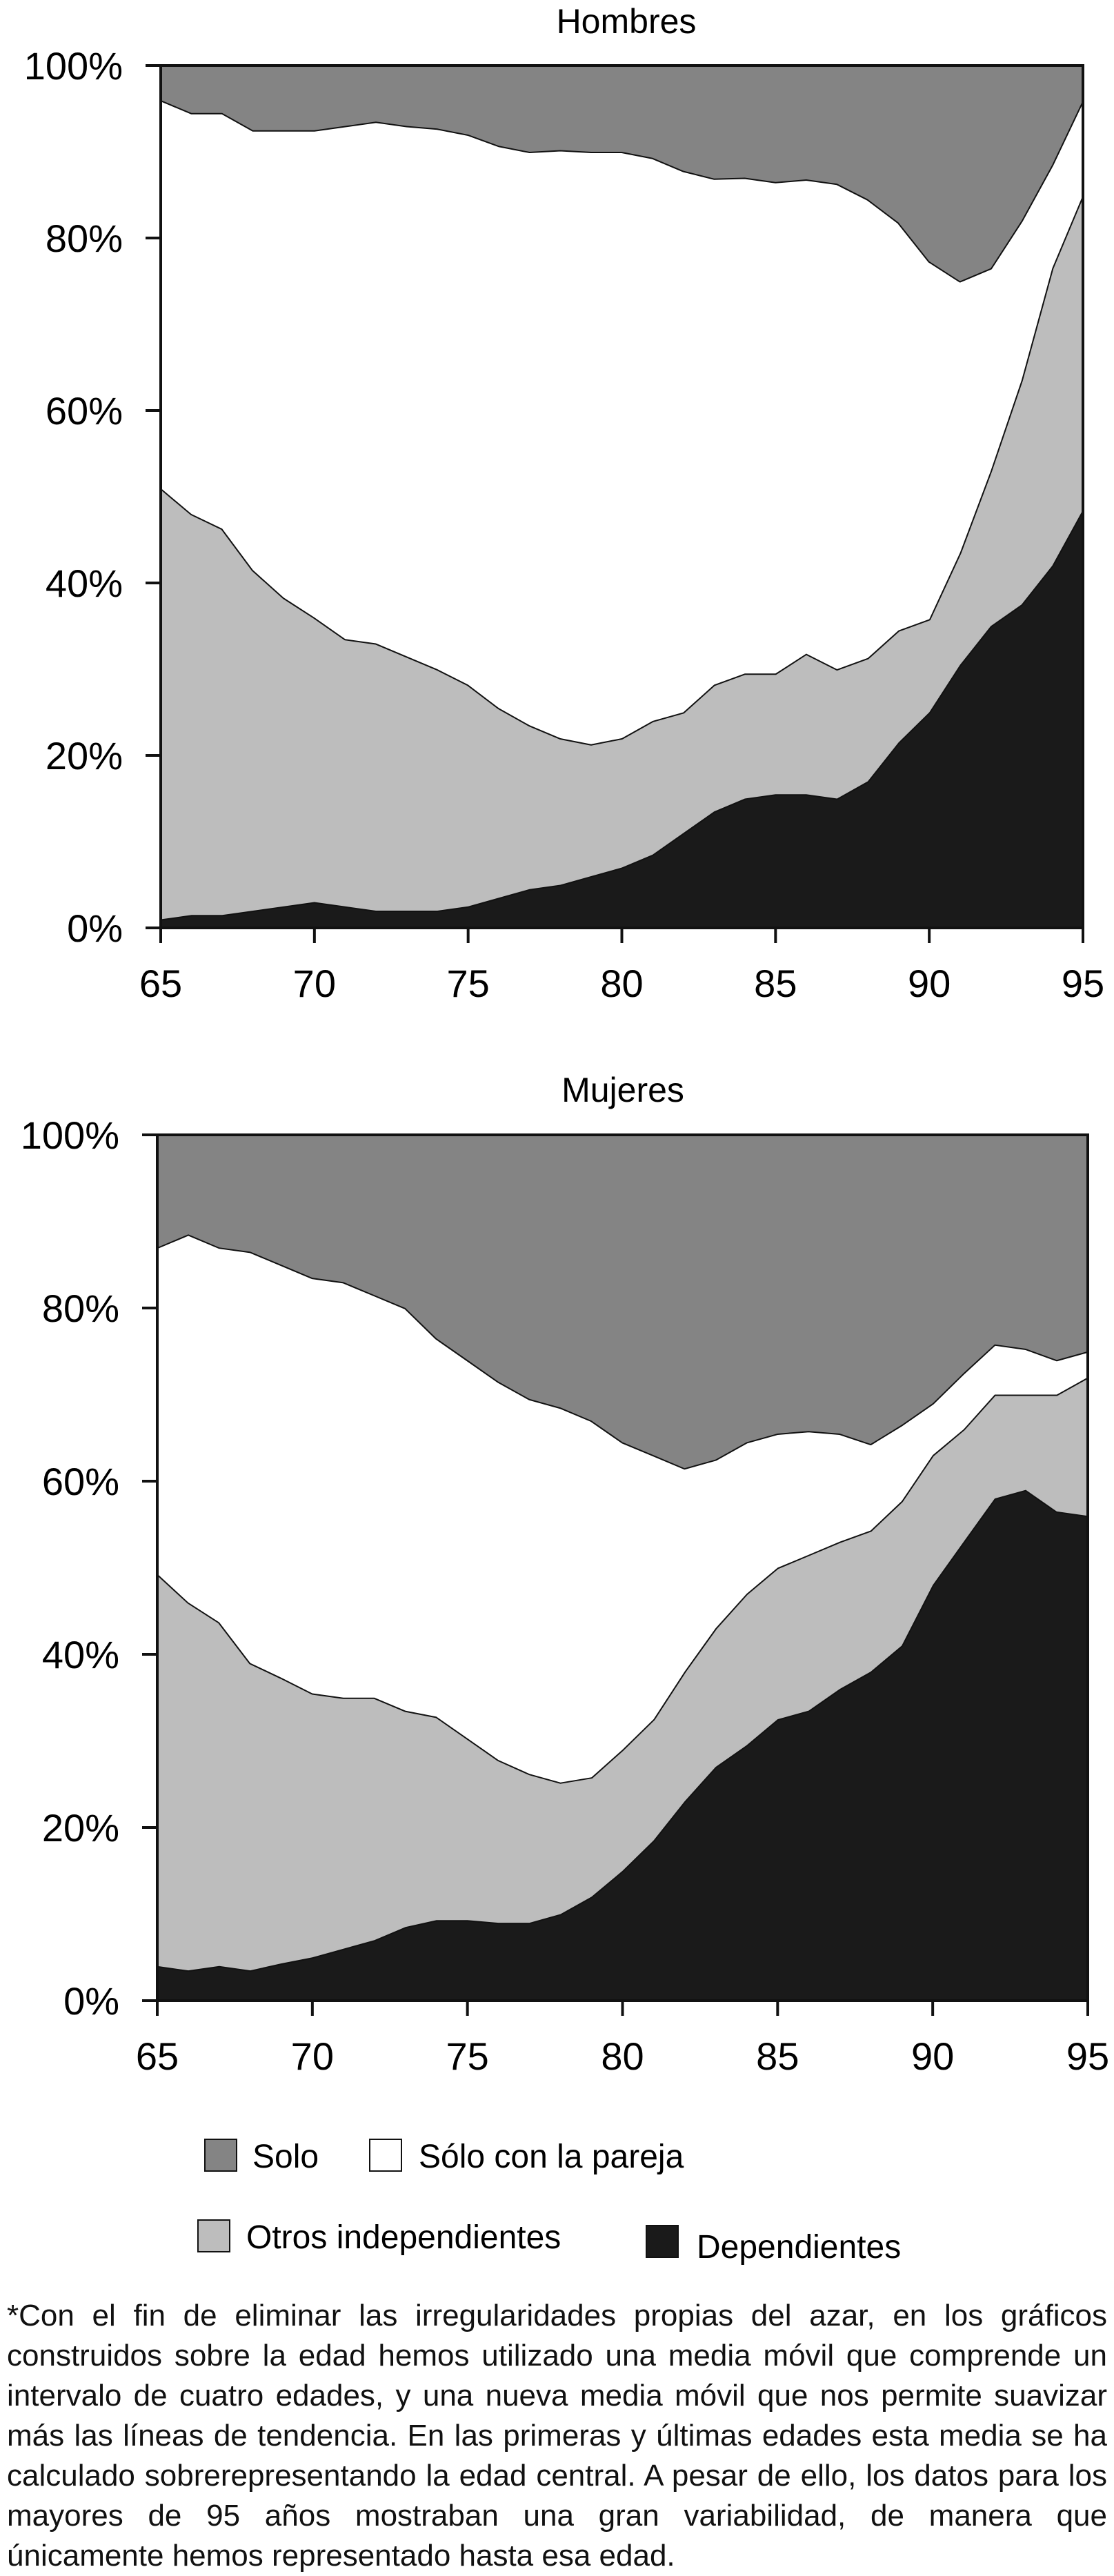  What do you see at coordinates (799, 2247) in the screenshot?
I see `legend-label: Dependientes` at bounding box center [799, 2247].